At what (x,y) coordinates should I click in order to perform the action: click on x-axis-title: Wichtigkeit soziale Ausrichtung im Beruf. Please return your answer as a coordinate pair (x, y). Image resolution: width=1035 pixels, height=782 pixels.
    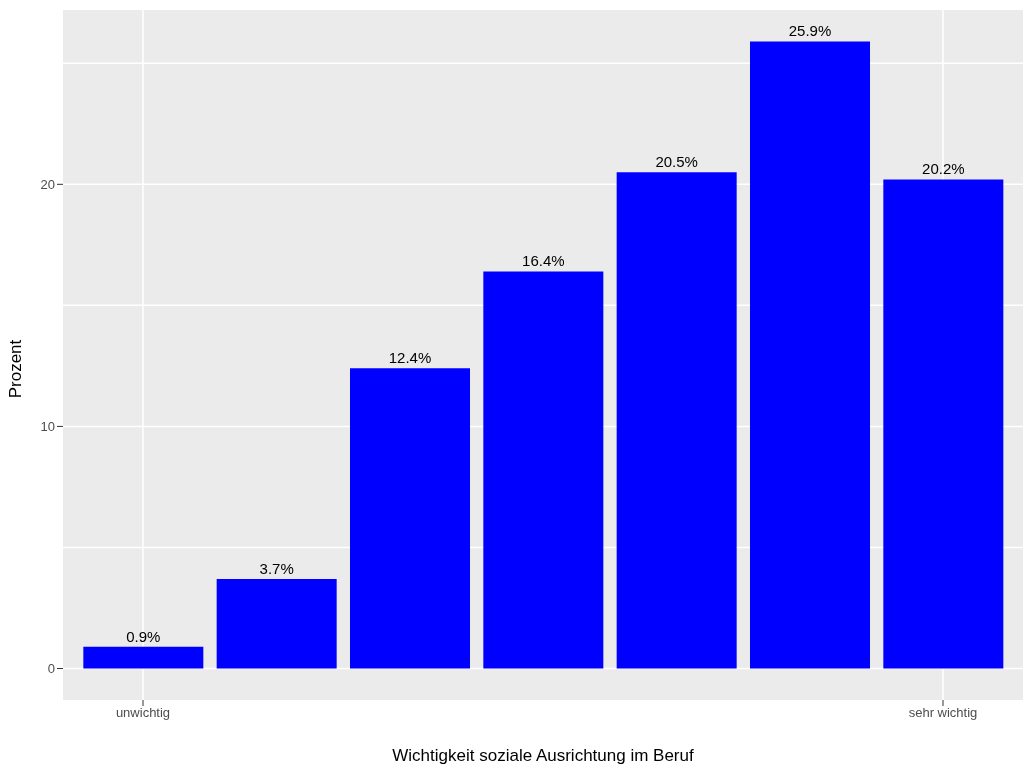
    Looking at the image, I should click on (543, 756).